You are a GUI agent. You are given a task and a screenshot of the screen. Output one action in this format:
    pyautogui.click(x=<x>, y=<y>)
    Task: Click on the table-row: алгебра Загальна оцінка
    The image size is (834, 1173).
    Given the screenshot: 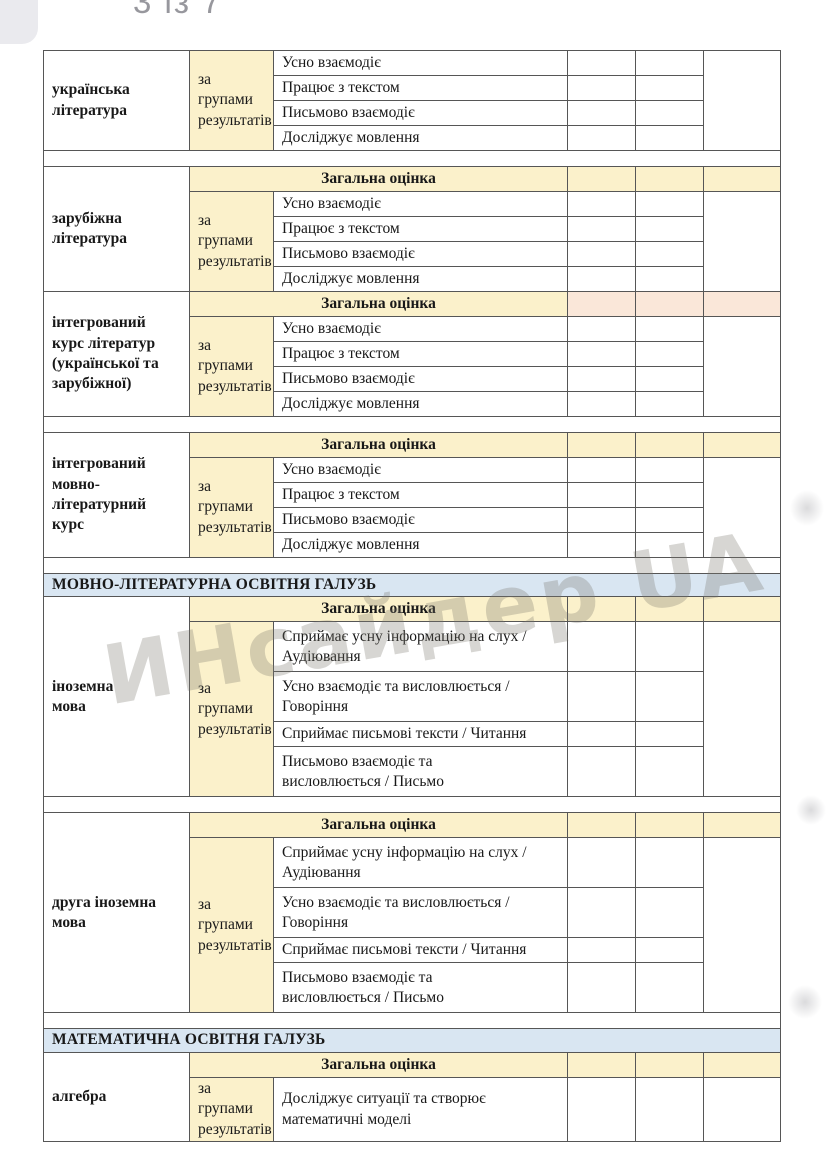 What is the action you would take?
    pyautogui.click(x=412, y=1097)
    